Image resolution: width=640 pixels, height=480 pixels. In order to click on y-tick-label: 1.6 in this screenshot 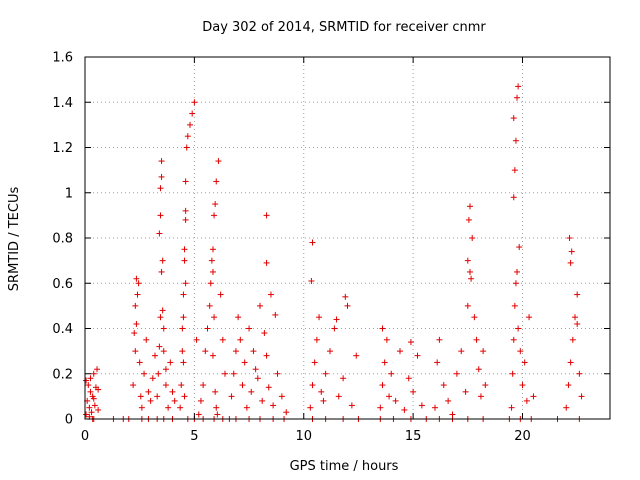, I will do `click(62, 58)`.